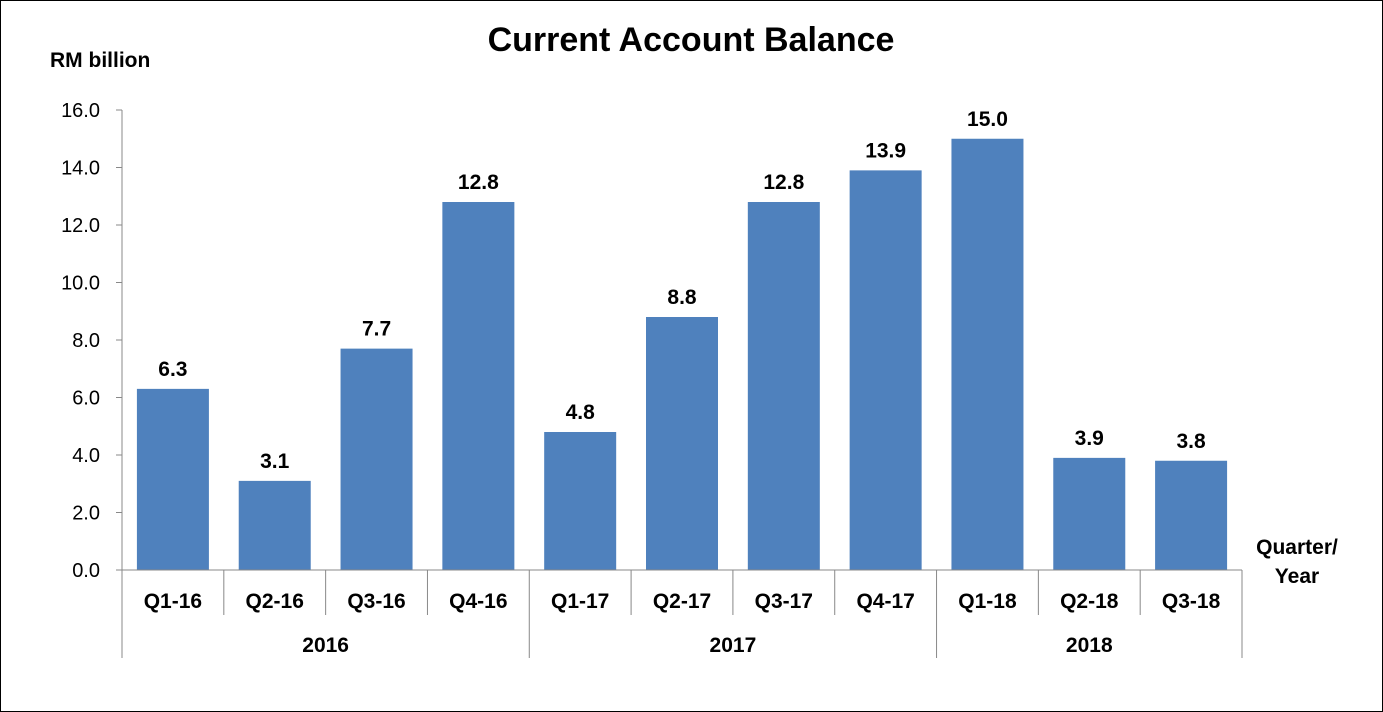 The image size is (1383, 712). I want to click on group-label: 2017, so click(733, 645).